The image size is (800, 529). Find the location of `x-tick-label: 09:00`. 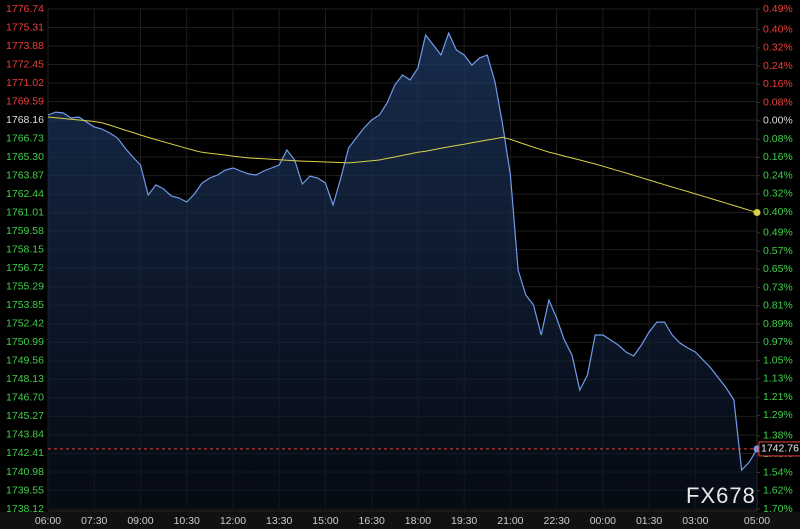

x-tick-label: 09:00 is located at coordinates (140, 521).